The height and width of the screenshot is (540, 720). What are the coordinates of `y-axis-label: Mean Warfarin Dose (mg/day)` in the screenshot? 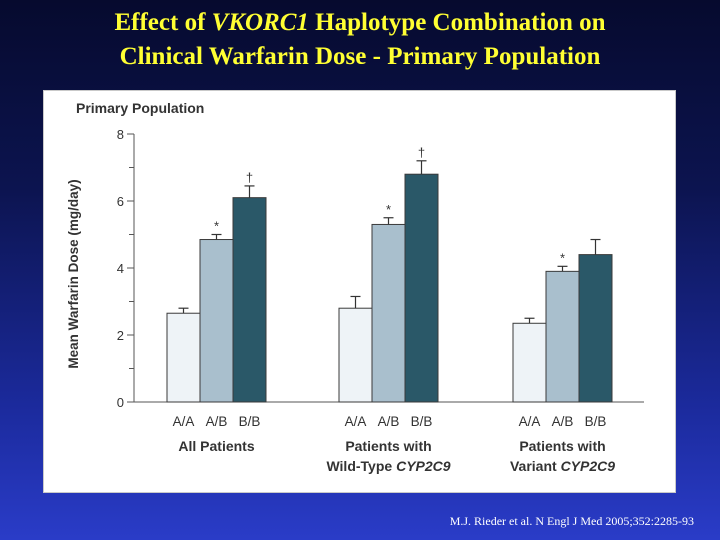 It's located at (73, 273).